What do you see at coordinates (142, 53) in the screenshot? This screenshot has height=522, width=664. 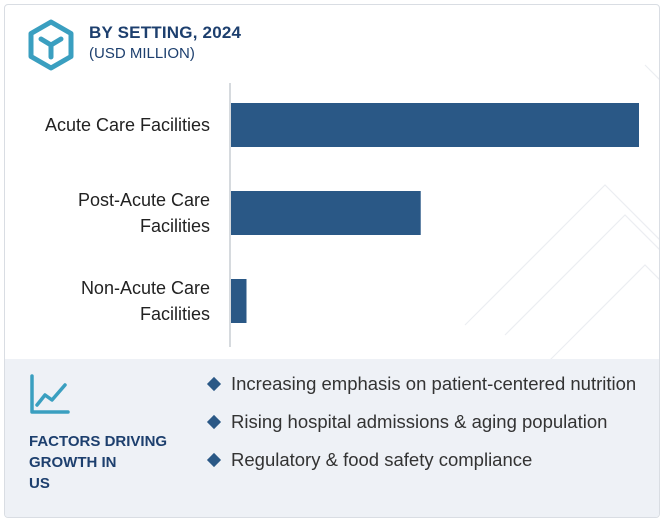 I see `chart-subtitle: (USD MILLION)` at bounding box center [142, 53].